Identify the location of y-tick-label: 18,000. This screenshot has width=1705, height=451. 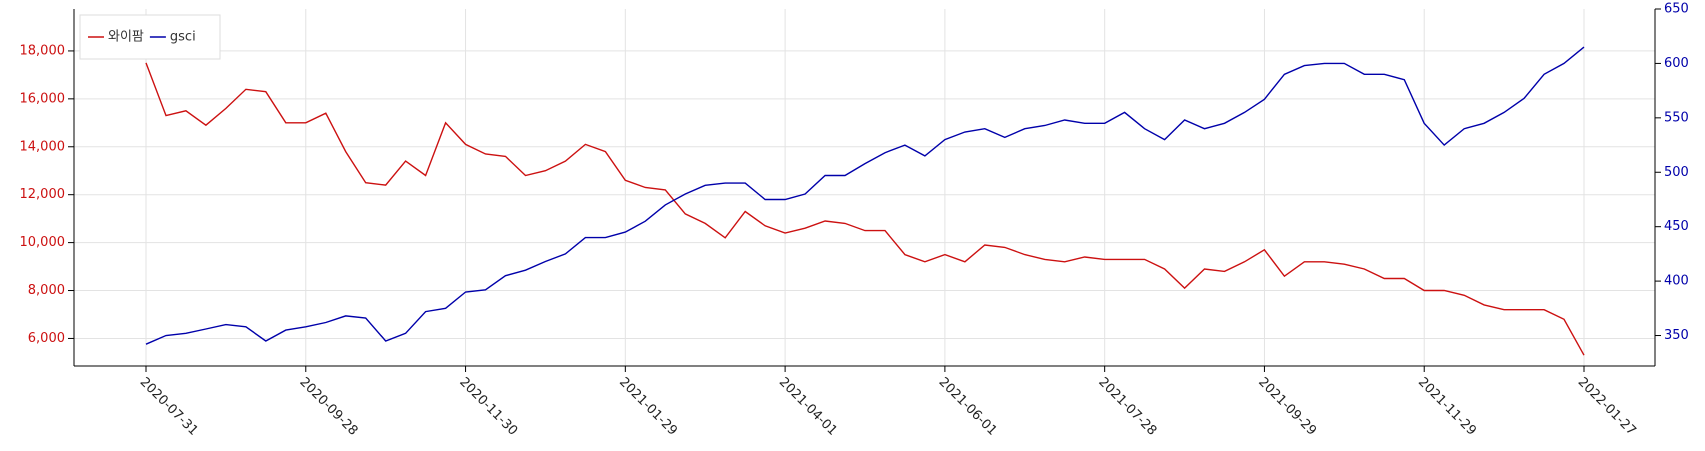
(43, 50).